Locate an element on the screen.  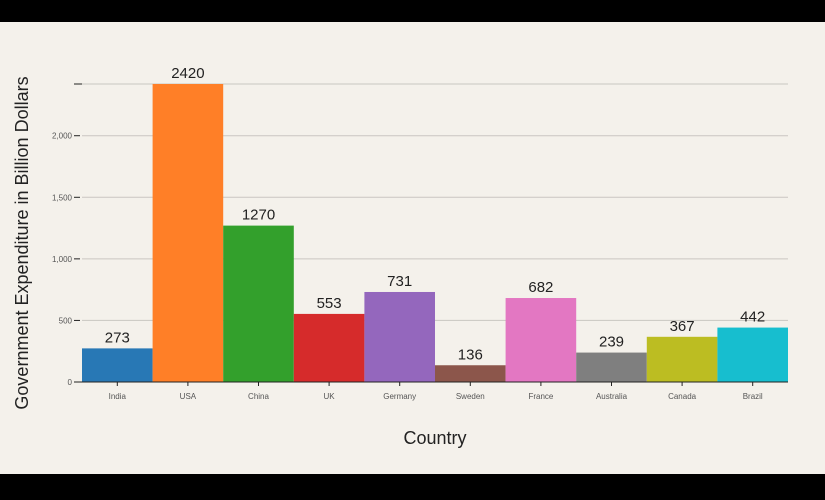
bar-sweden is located at coordinates (470, 373).